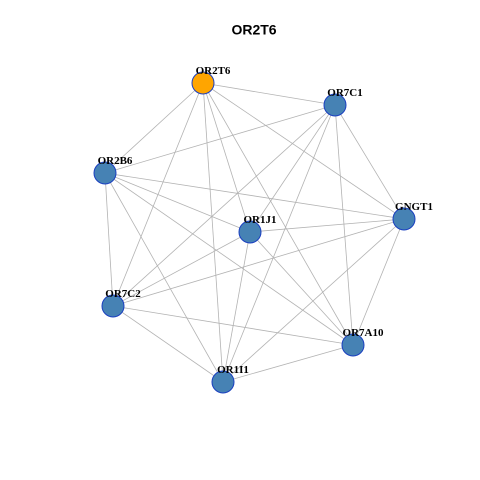 This screenshot has height=480, width=480. Describe the element at coordinates (363, 333) in the screenshot. I see `node-label: OR7A10` at that location.